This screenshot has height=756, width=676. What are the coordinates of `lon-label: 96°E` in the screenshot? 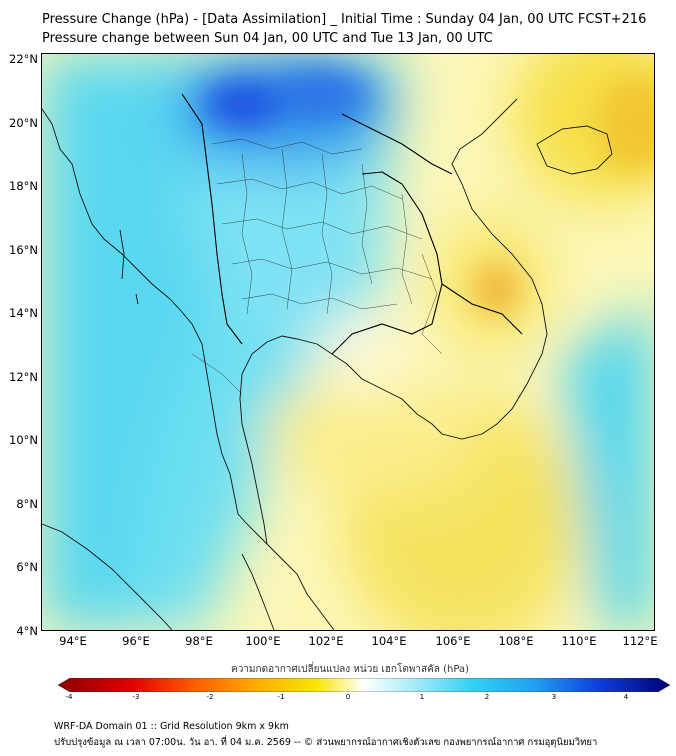 It's located at (136, 641).